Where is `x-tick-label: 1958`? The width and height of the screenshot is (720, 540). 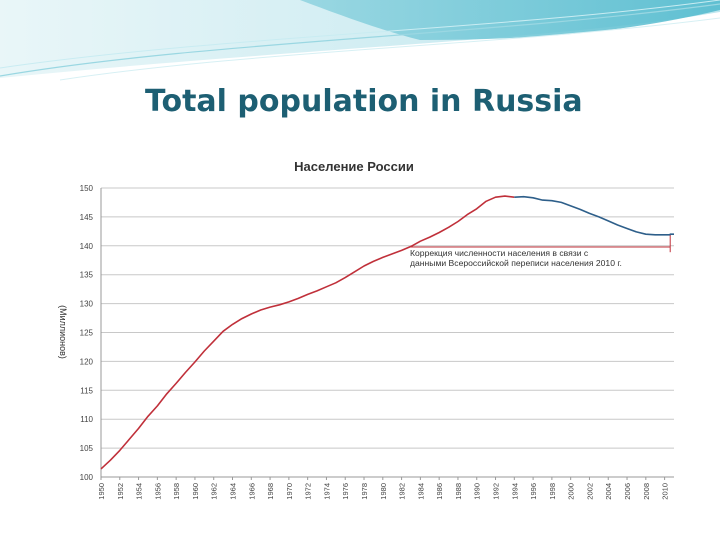 x-tick-label: 1958 is located at coordinates (176, 491).